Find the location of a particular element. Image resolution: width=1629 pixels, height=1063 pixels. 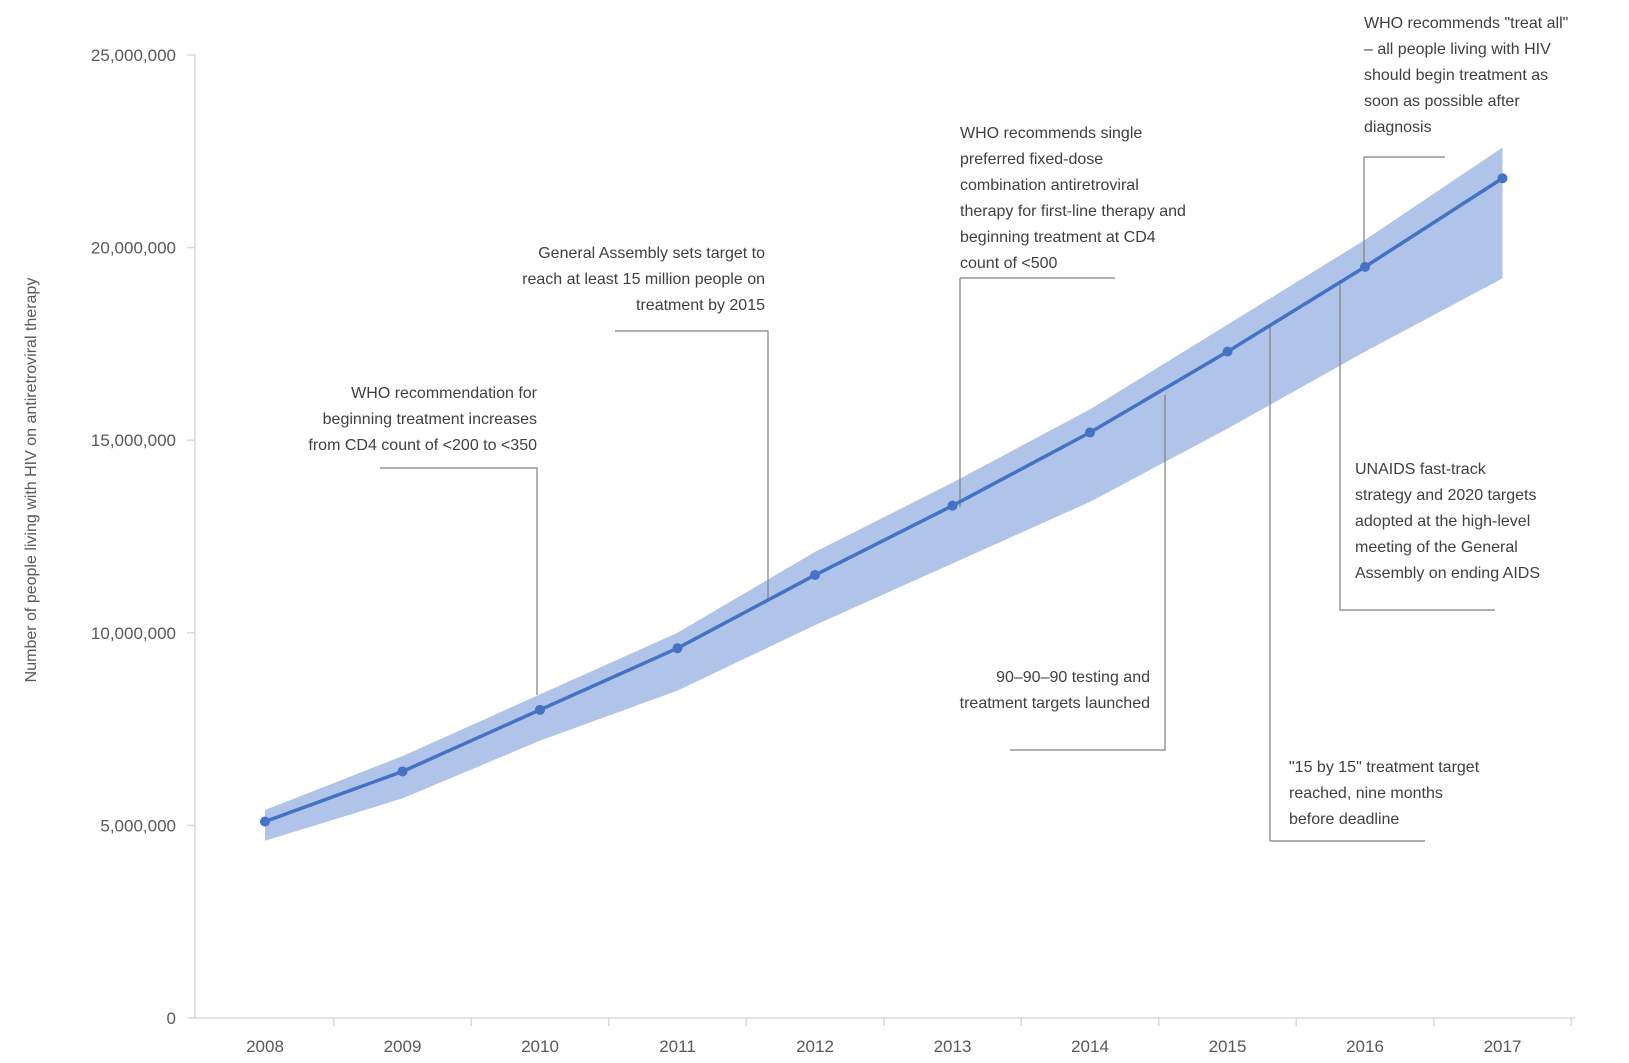

annotation-text-line: treatment targets launched is located at coordinates (1055, 703).